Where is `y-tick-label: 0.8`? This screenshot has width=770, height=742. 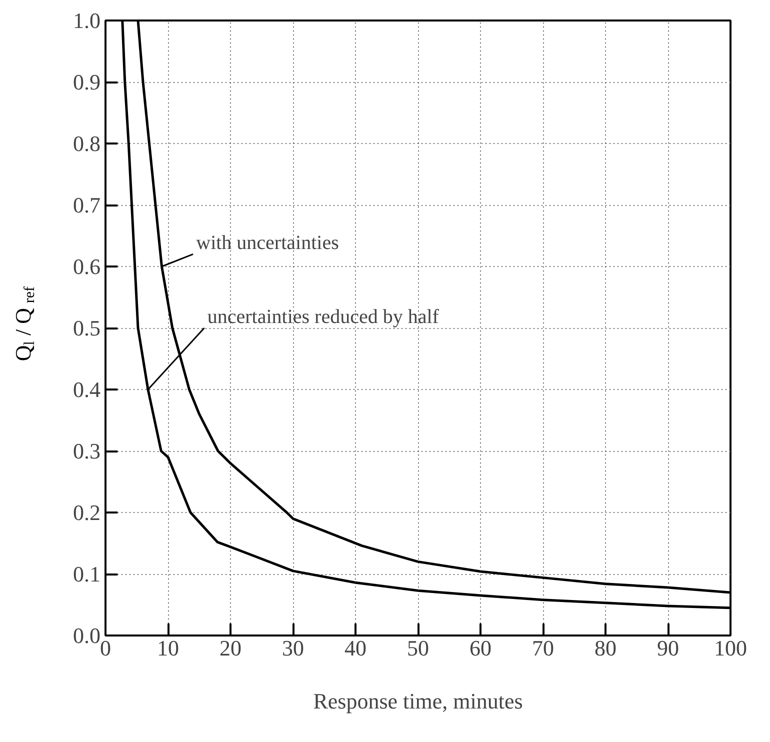 y-tick-label: 0.8 is located at coordinates (86, 143).